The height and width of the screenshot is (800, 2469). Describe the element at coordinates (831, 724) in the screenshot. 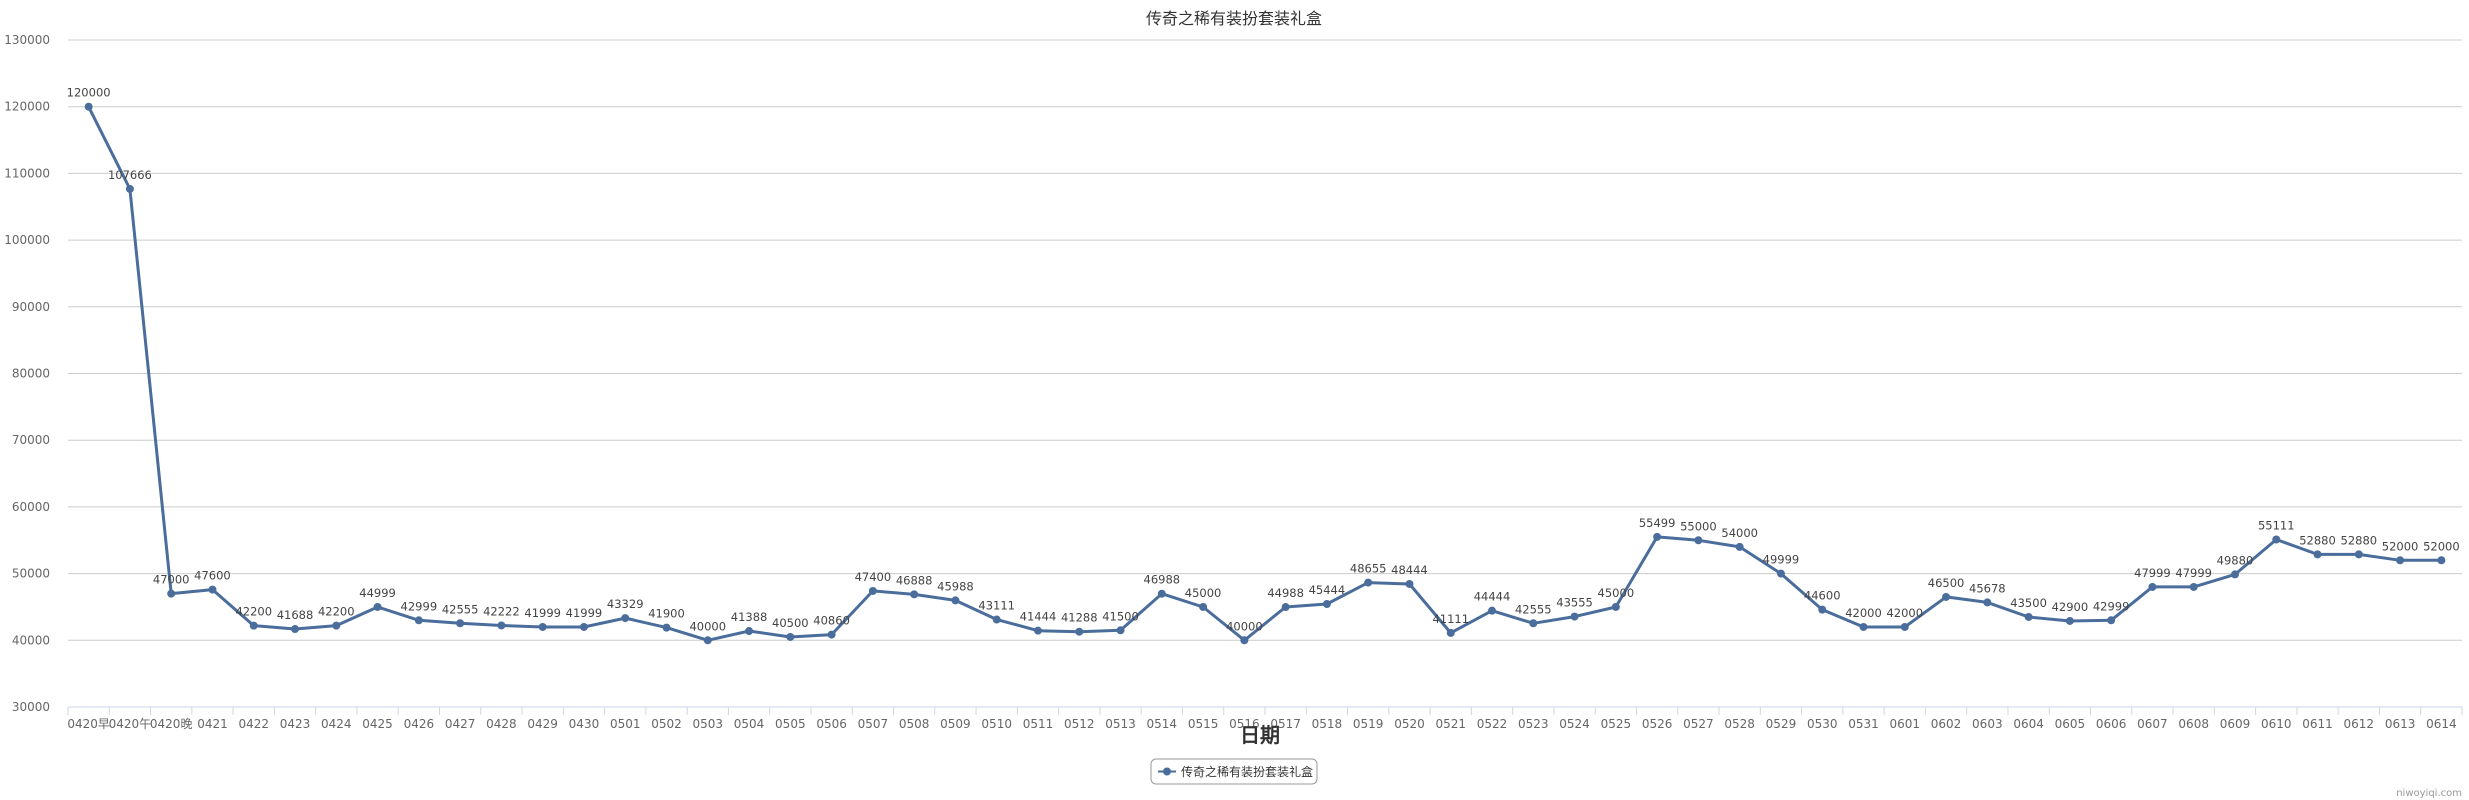

I see `x-tick-label: 0506` at that location.